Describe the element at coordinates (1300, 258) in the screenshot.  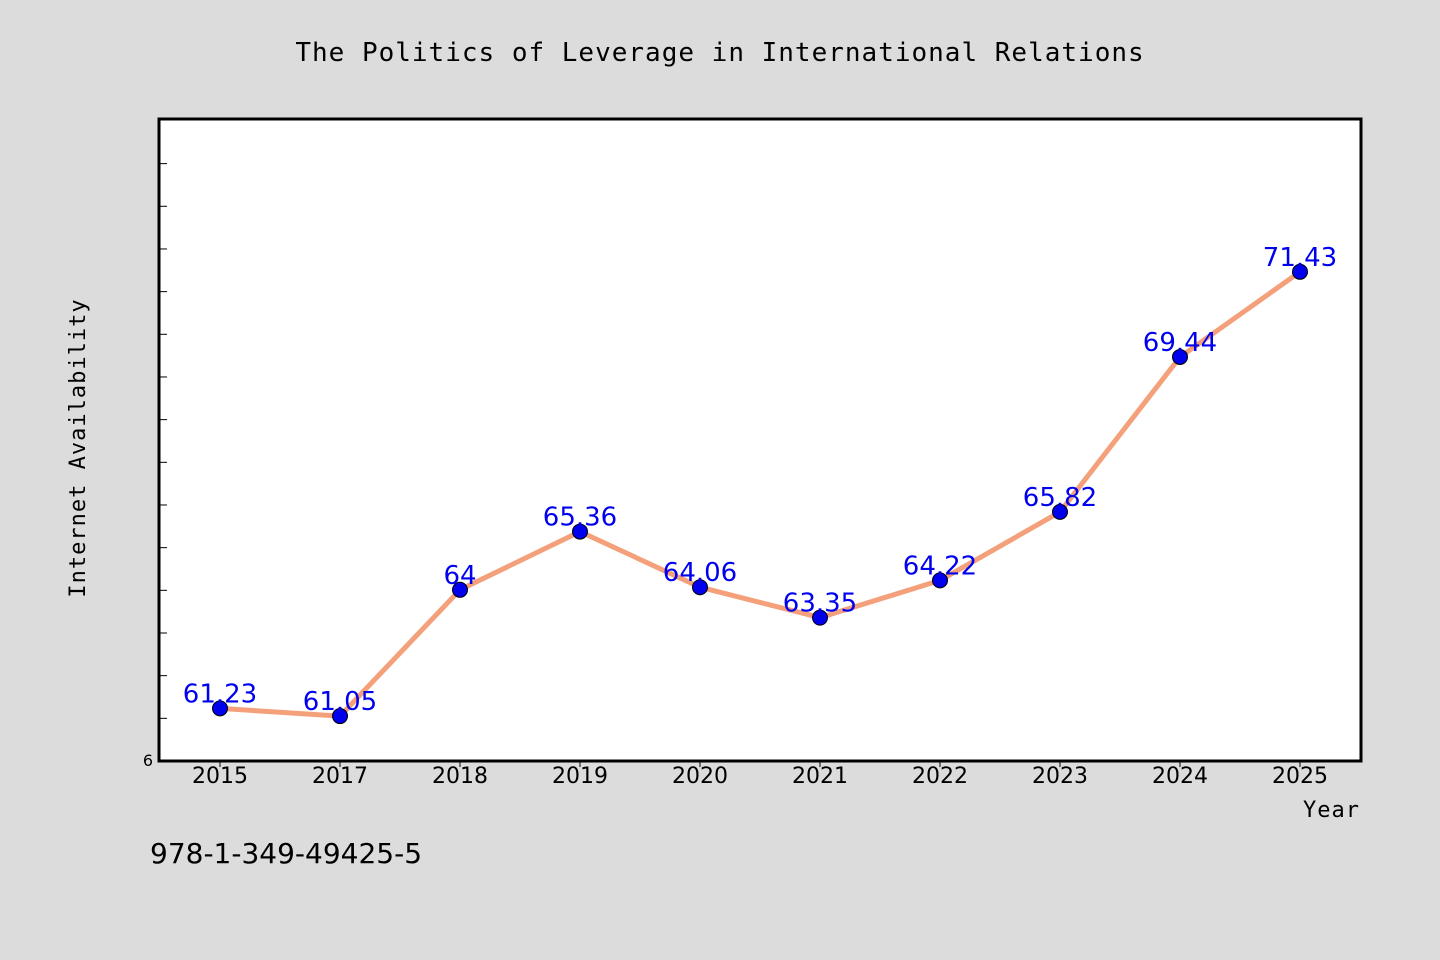
I see `data-label: 71.43` at that location.